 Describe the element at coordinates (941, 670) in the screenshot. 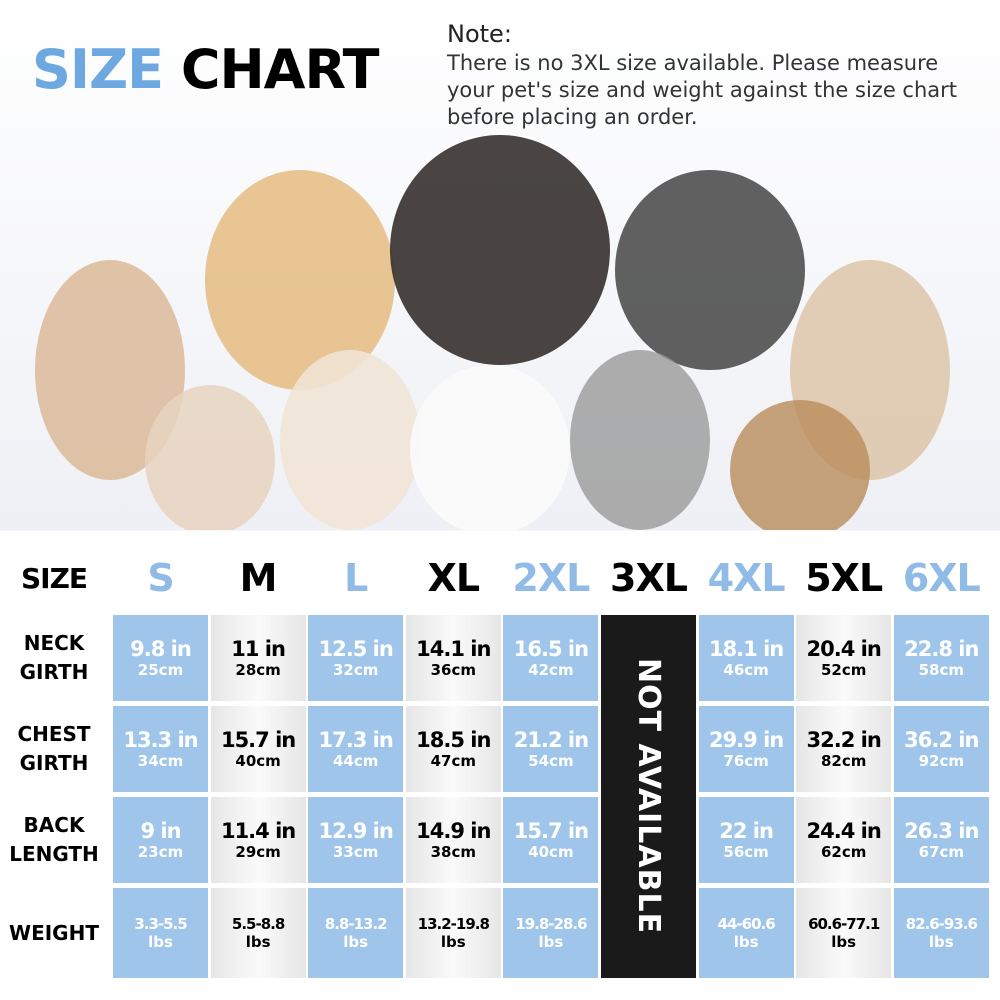

I see `cell-sub: 58cm` at that location.